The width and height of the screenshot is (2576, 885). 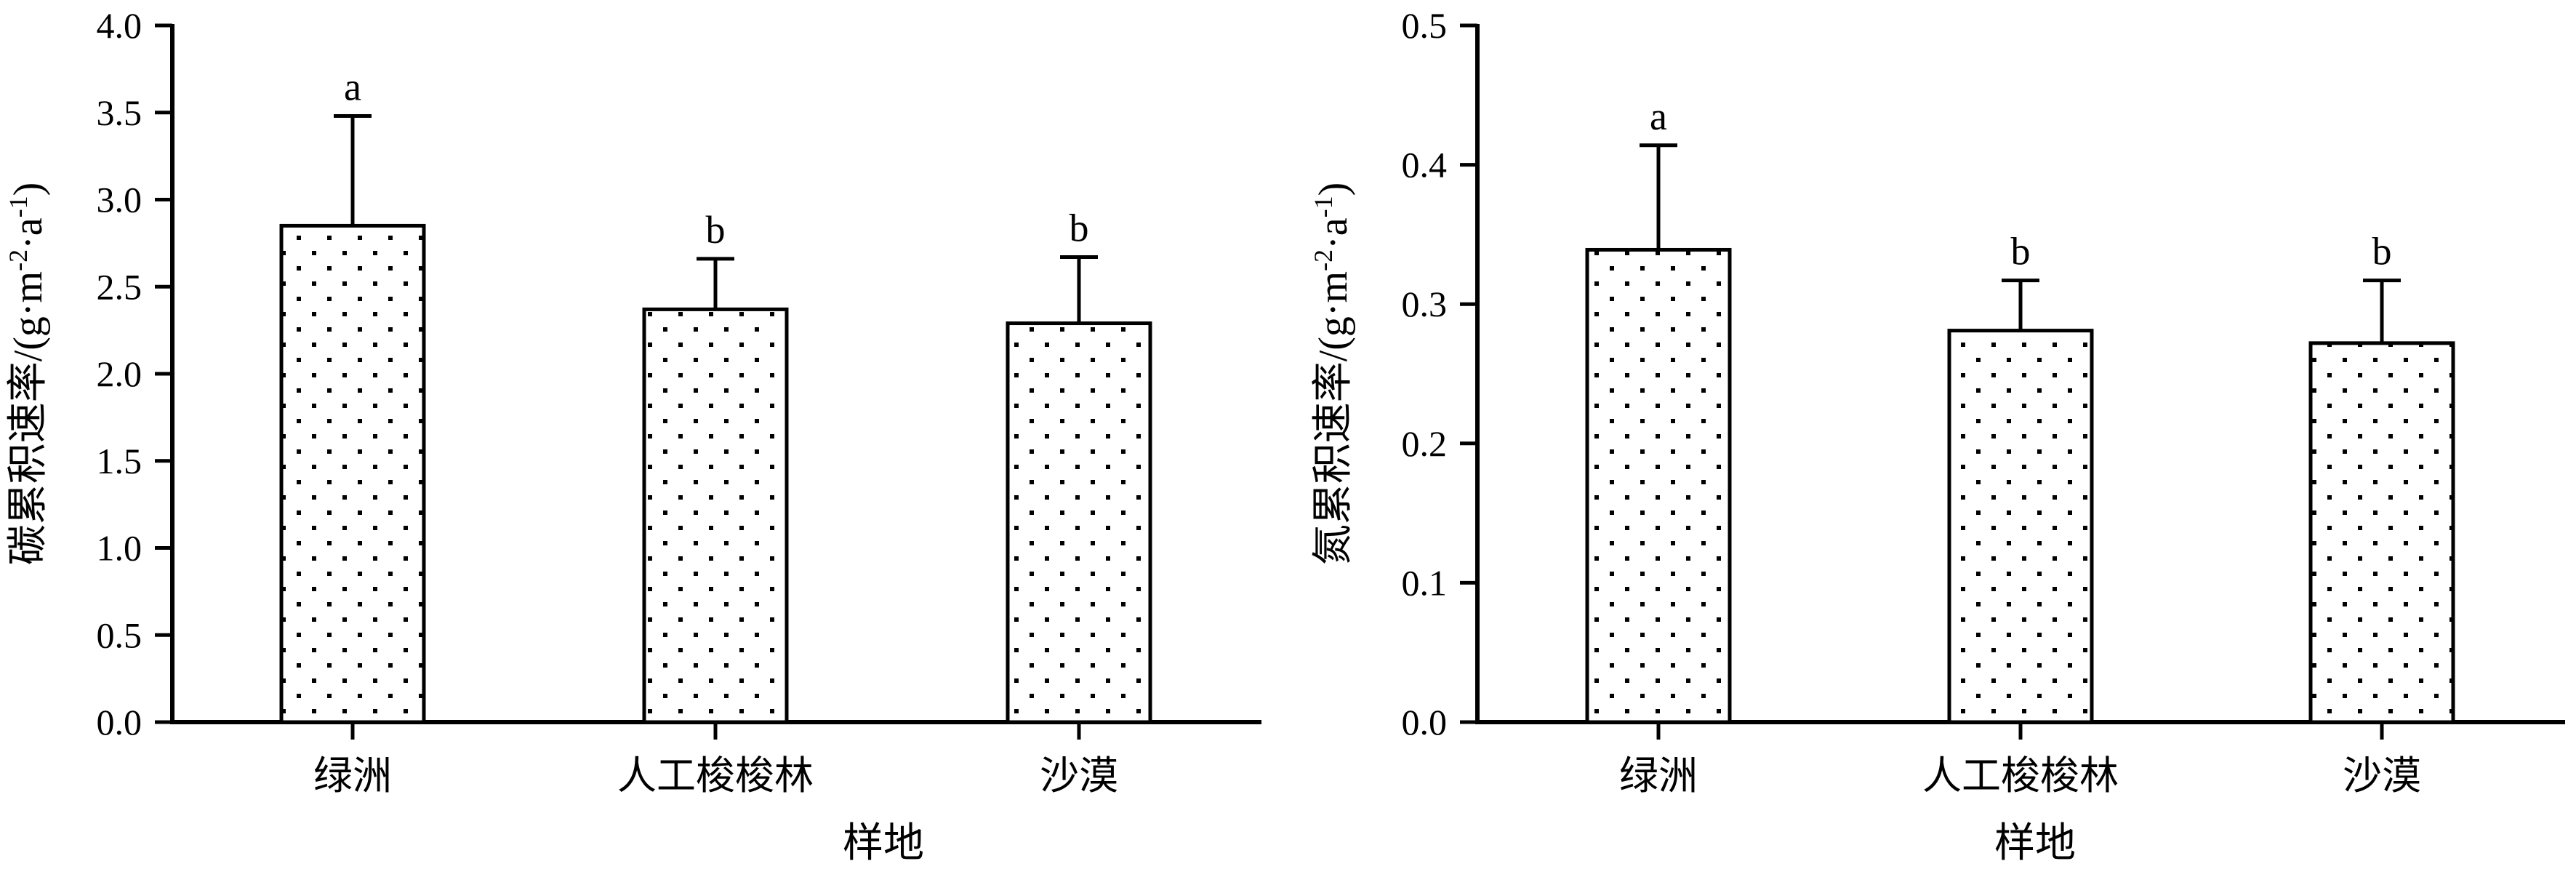 What do you see at coordinates (1425, 443) in the screenshot?
I see `y-tick-label: 0.2` at bounding box center [1425, 443].